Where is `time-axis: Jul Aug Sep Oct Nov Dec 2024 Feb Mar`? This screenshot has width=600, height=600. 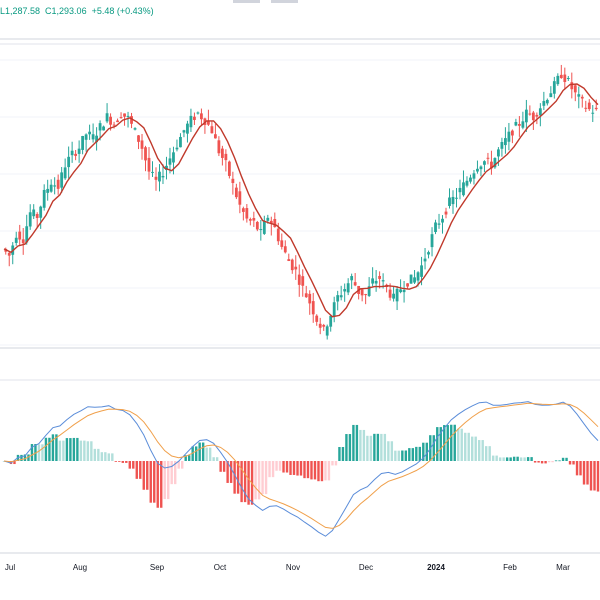
time-axis: Jul Aug Sep Oct Nov Dec 2024 Feb Mar is located at coordinates (287, 567).